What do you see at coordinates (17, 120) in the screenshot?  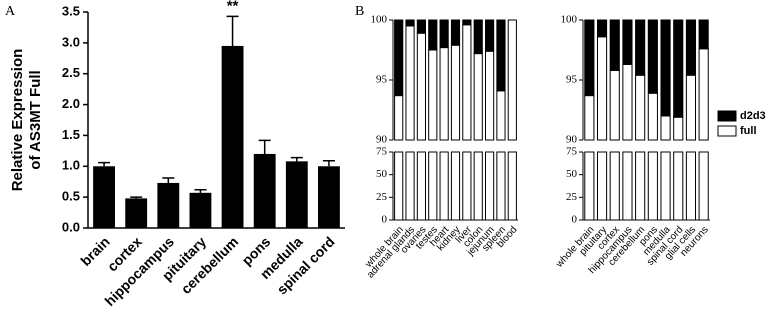 I see `y-axis-label: Relative Expression` at bounding box center [17, 120].